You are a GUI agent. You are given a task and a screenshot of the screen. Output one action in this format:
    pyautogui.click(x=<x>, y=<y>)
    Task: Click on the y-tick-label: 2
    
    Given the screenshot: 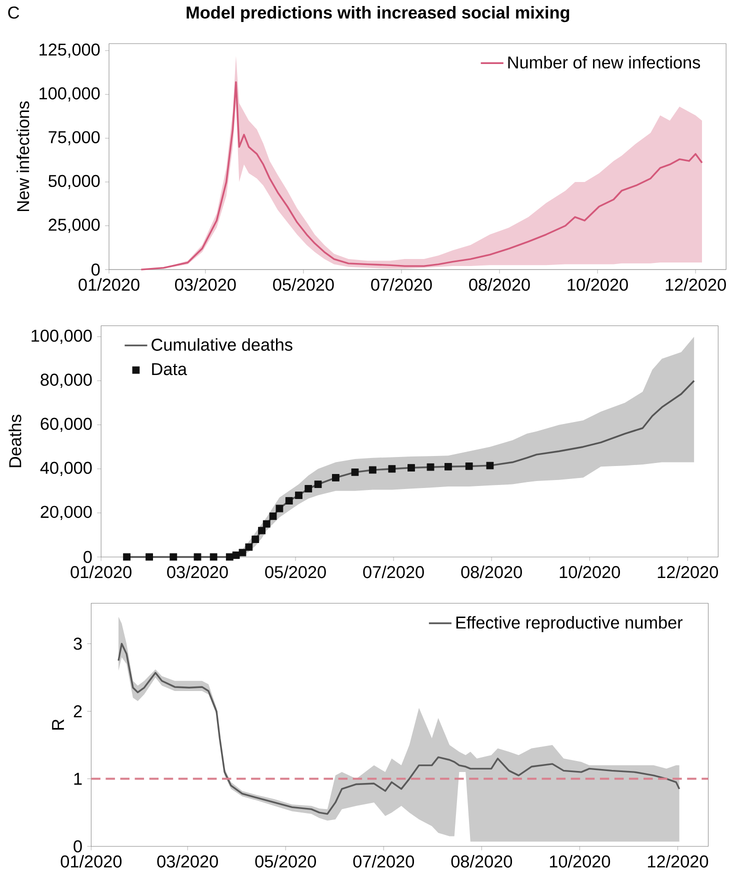 What is the action you would take?
    pyautogui.click(x=78, y=711)
    